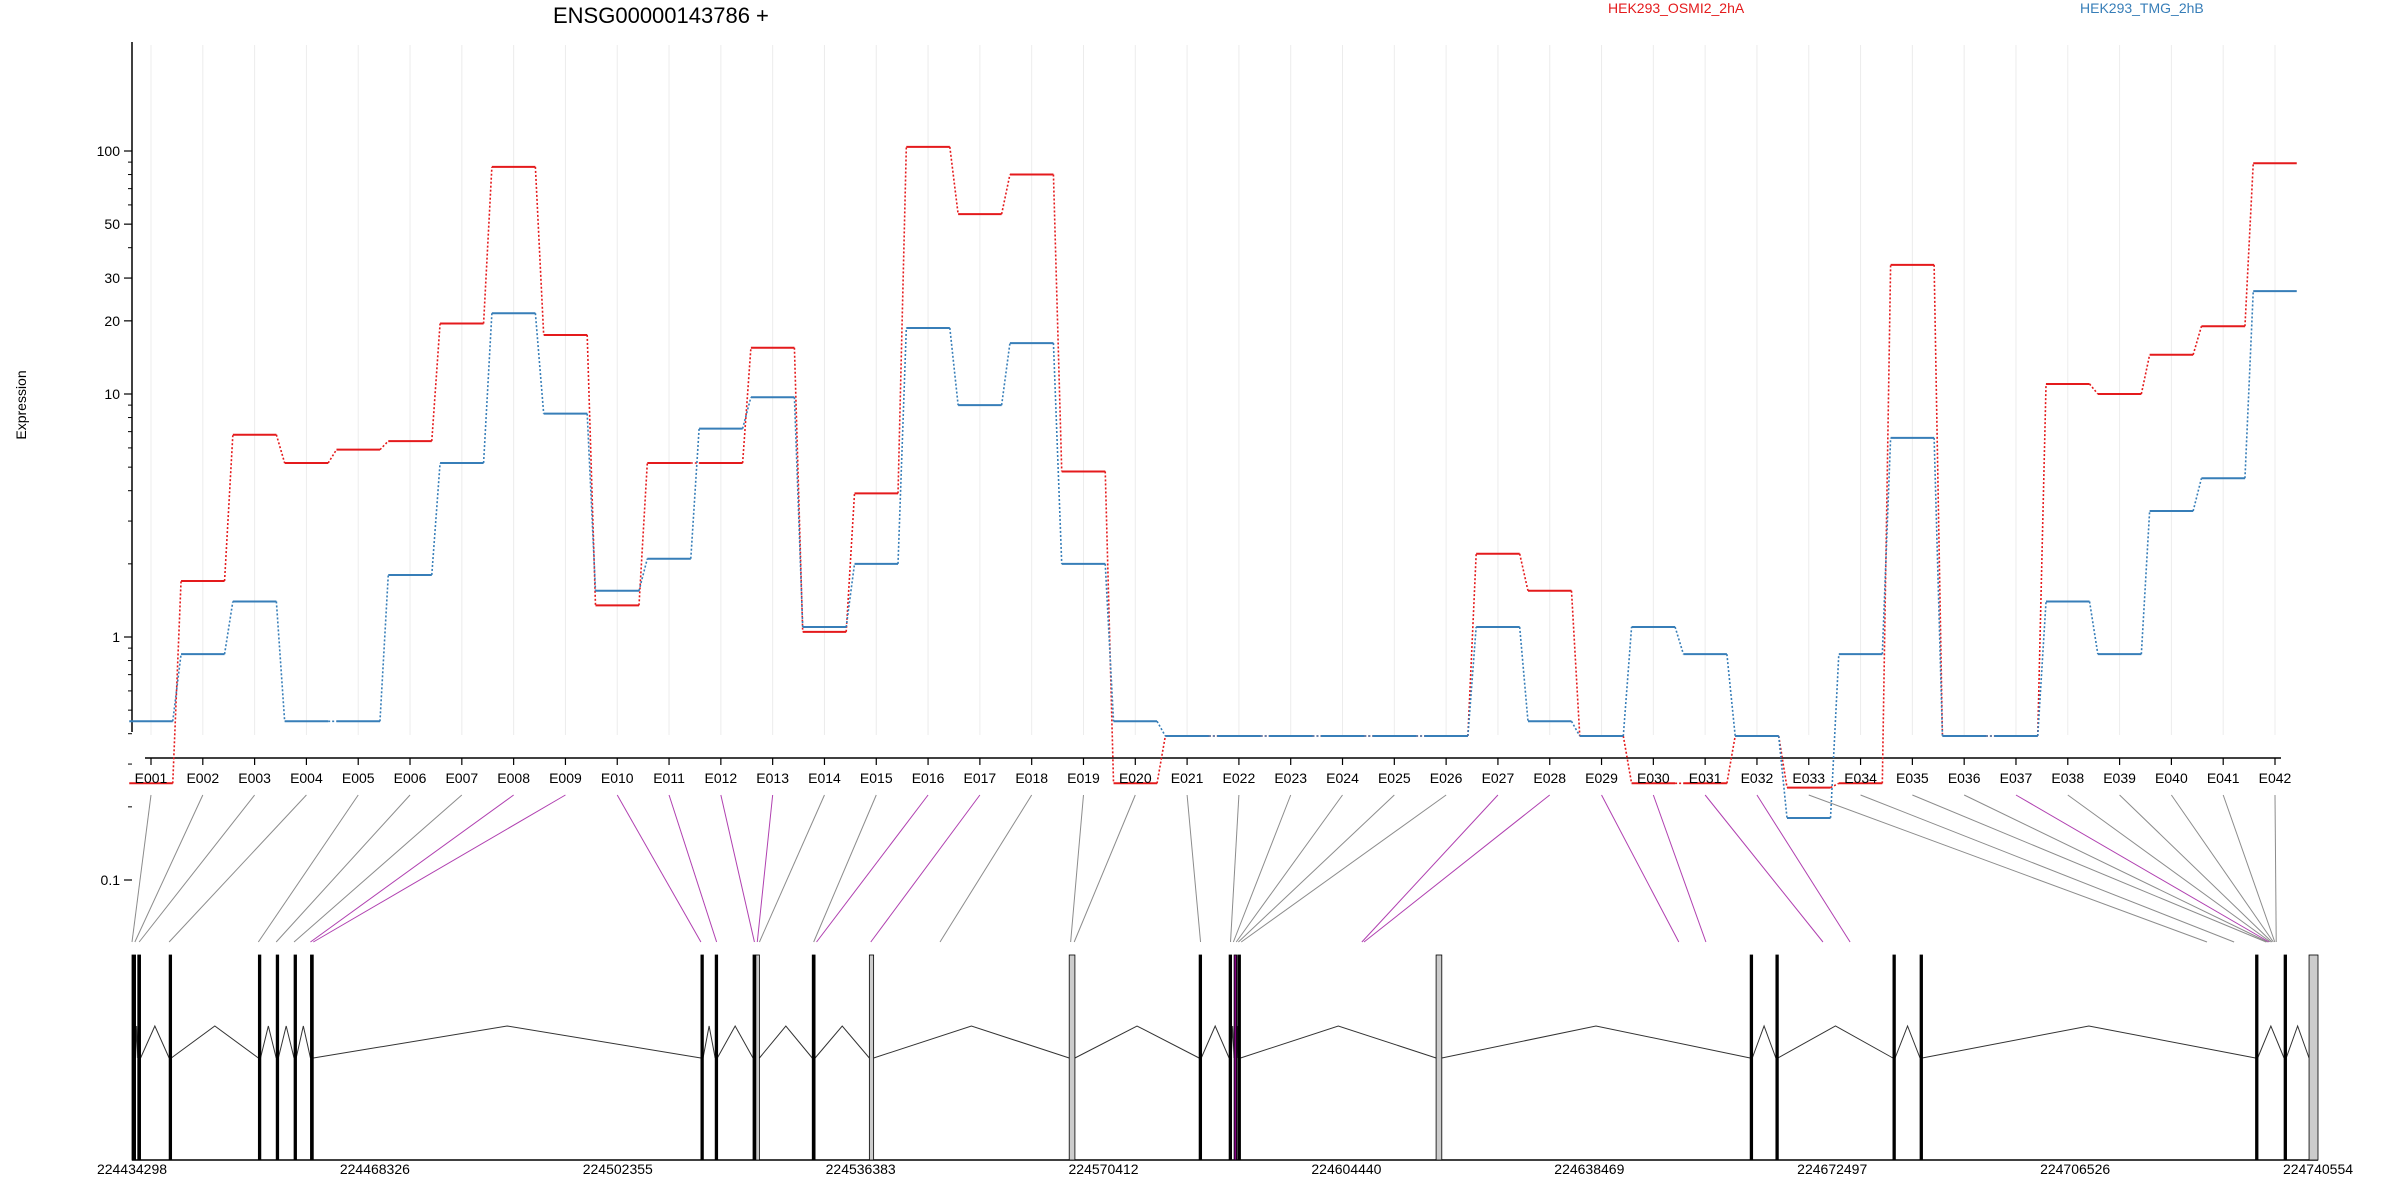  Describe the element at coordinates (112, 224) in the screenshot. I see `y-tick-label: 50` at that location.